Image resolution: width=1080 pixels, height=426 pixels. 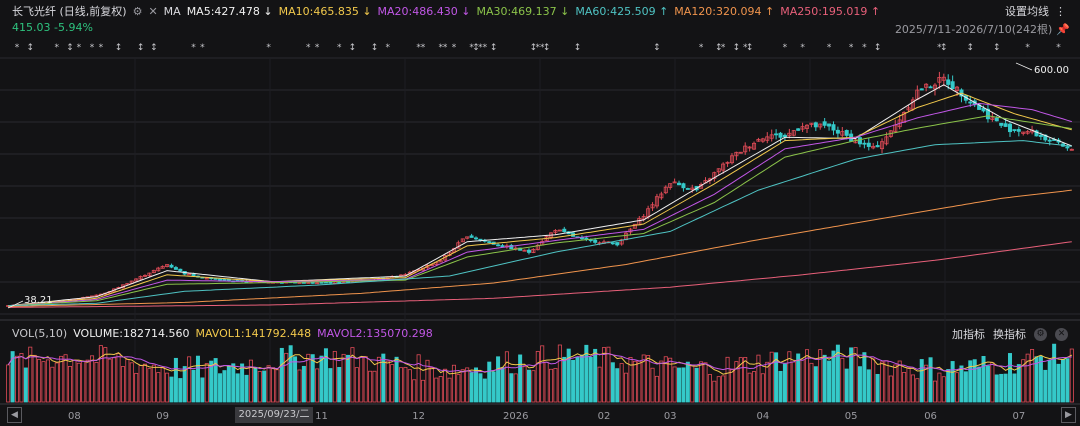 What do you see at coordinates (1040, 334) in the screenshot?
I see `settings-icon: ⚙` at bounding box center [1040, 334].